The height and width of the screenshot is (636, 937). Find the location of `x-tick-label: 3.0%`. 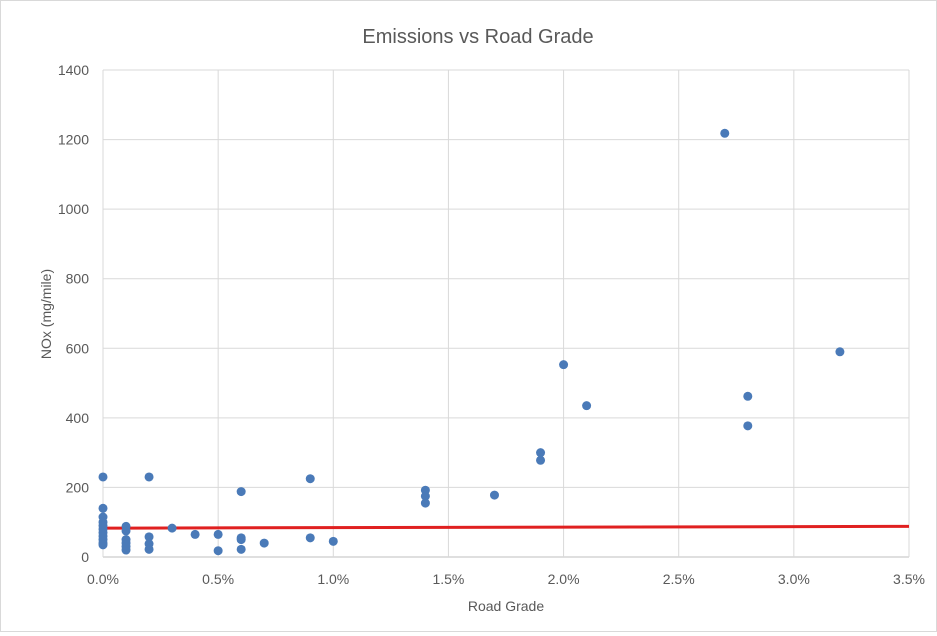

x-tick-label: 3.0% is located at coordinates (794, 579).